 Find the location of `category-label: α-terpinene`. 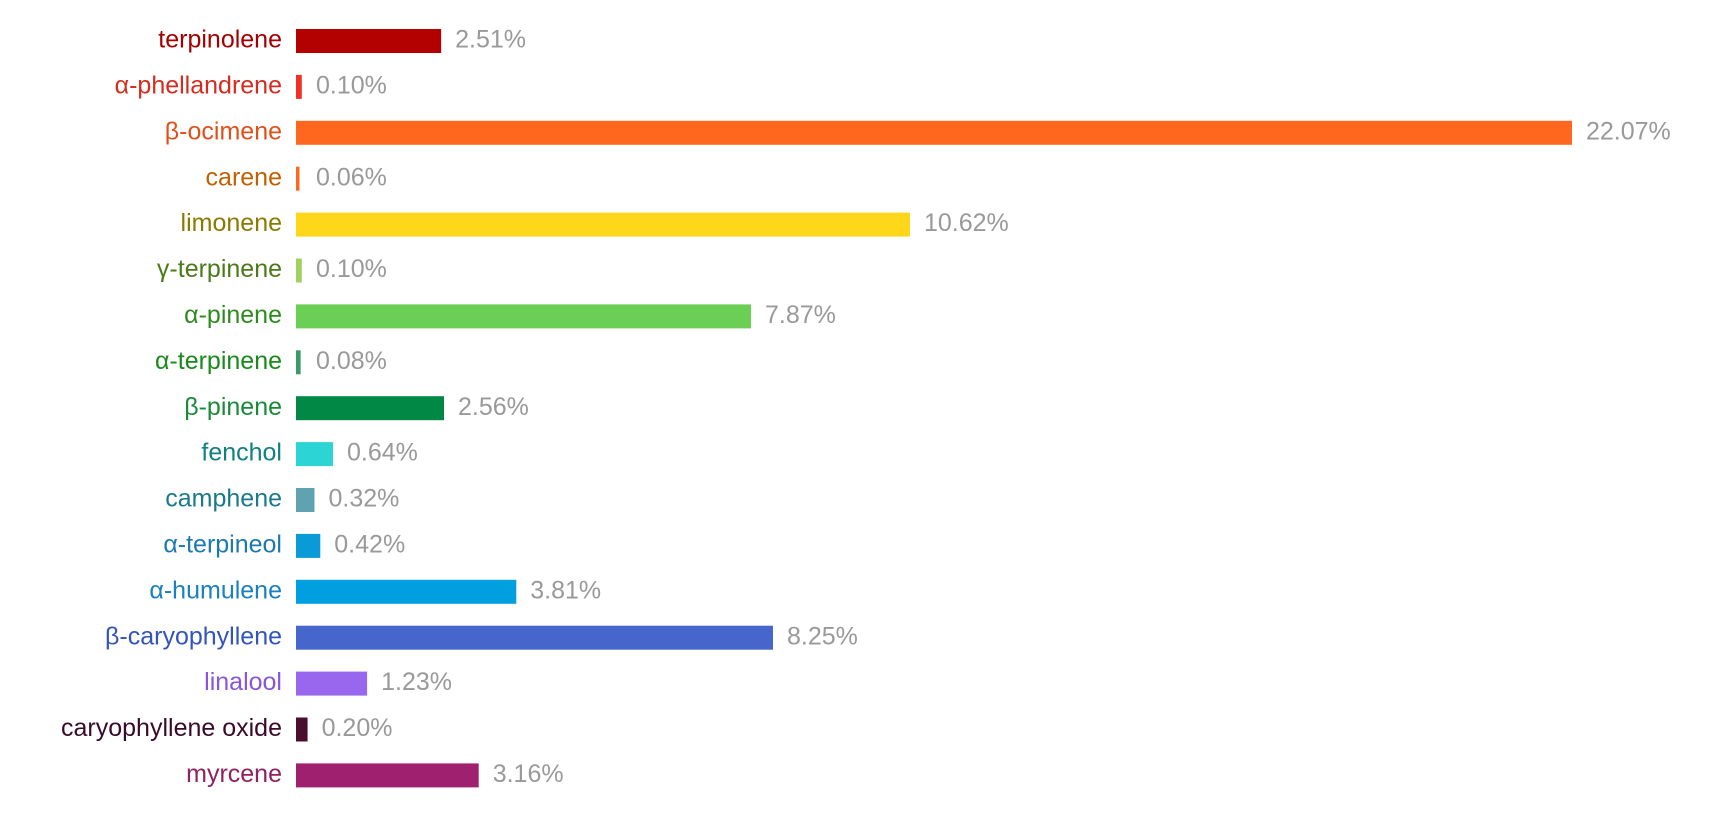

category-label: α-terpinene is located at coordinates (218, 361).